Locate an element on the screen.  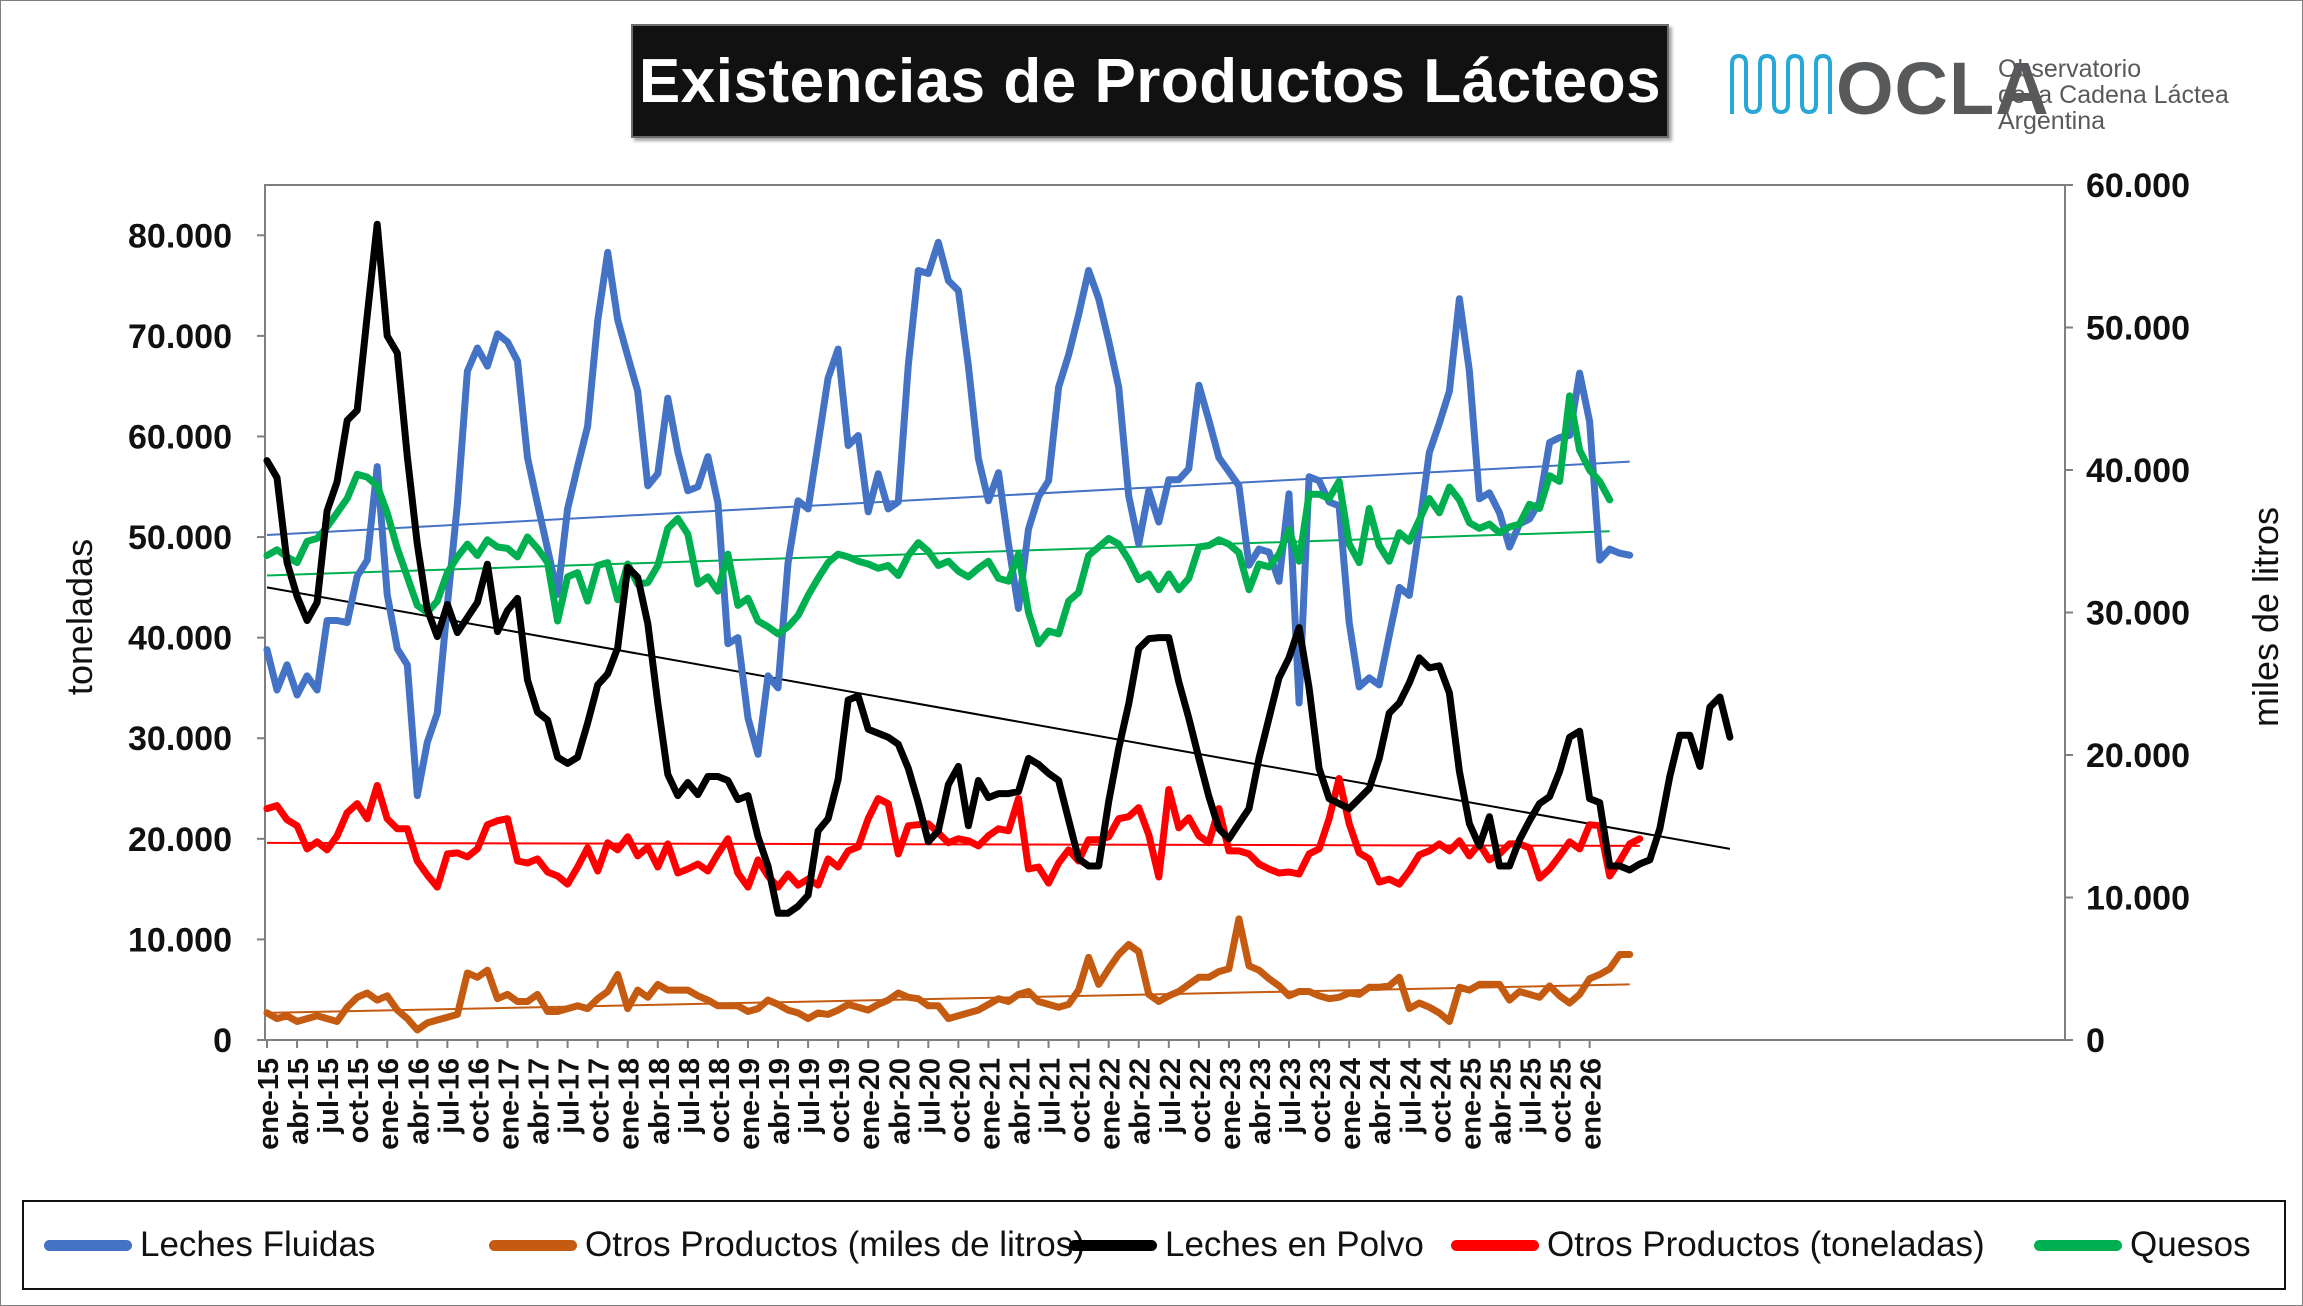
y-axis-right-label: miles de litros is located at coordinates (2265, 617).